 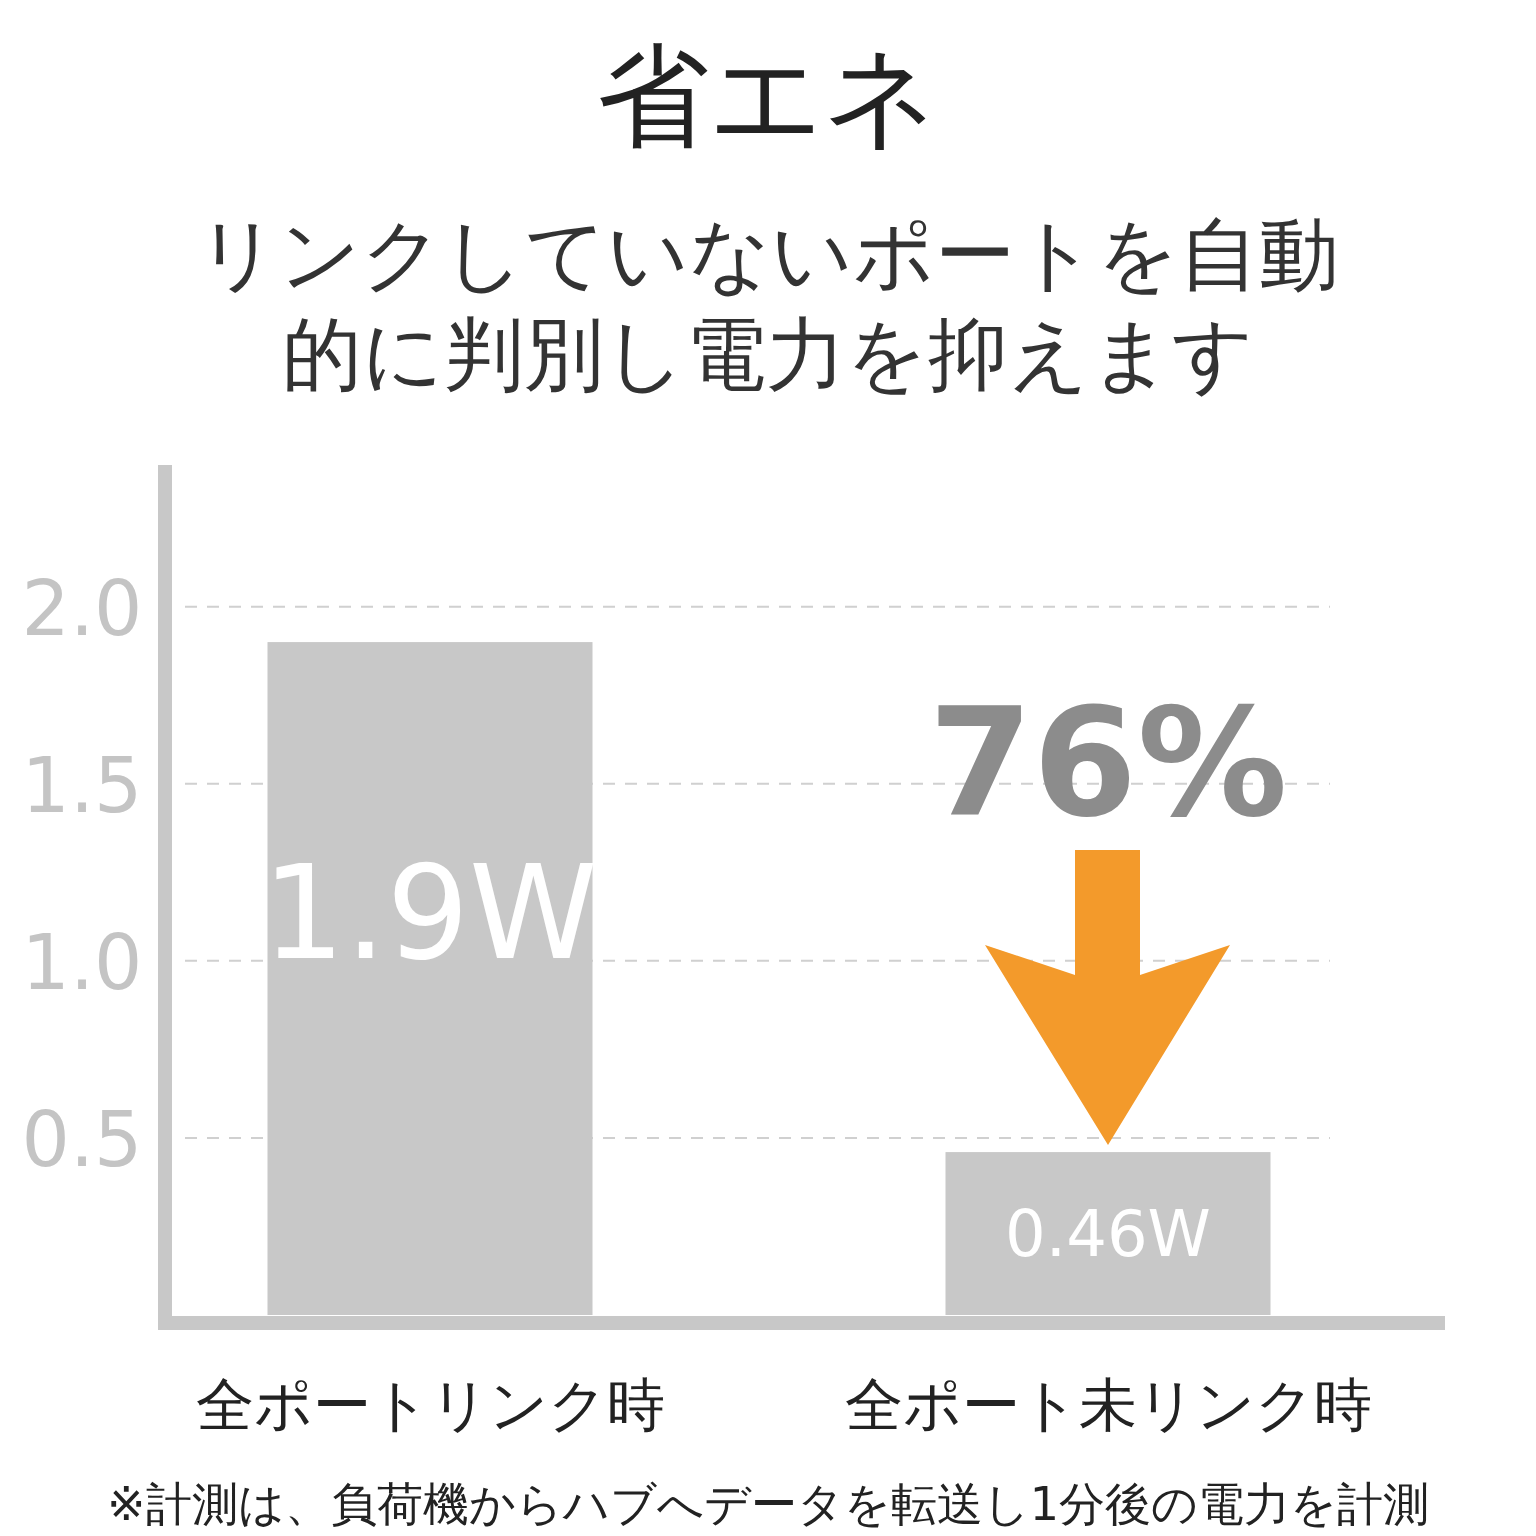 I want to click on annotation: 76%, so click(x=1108, y=763).